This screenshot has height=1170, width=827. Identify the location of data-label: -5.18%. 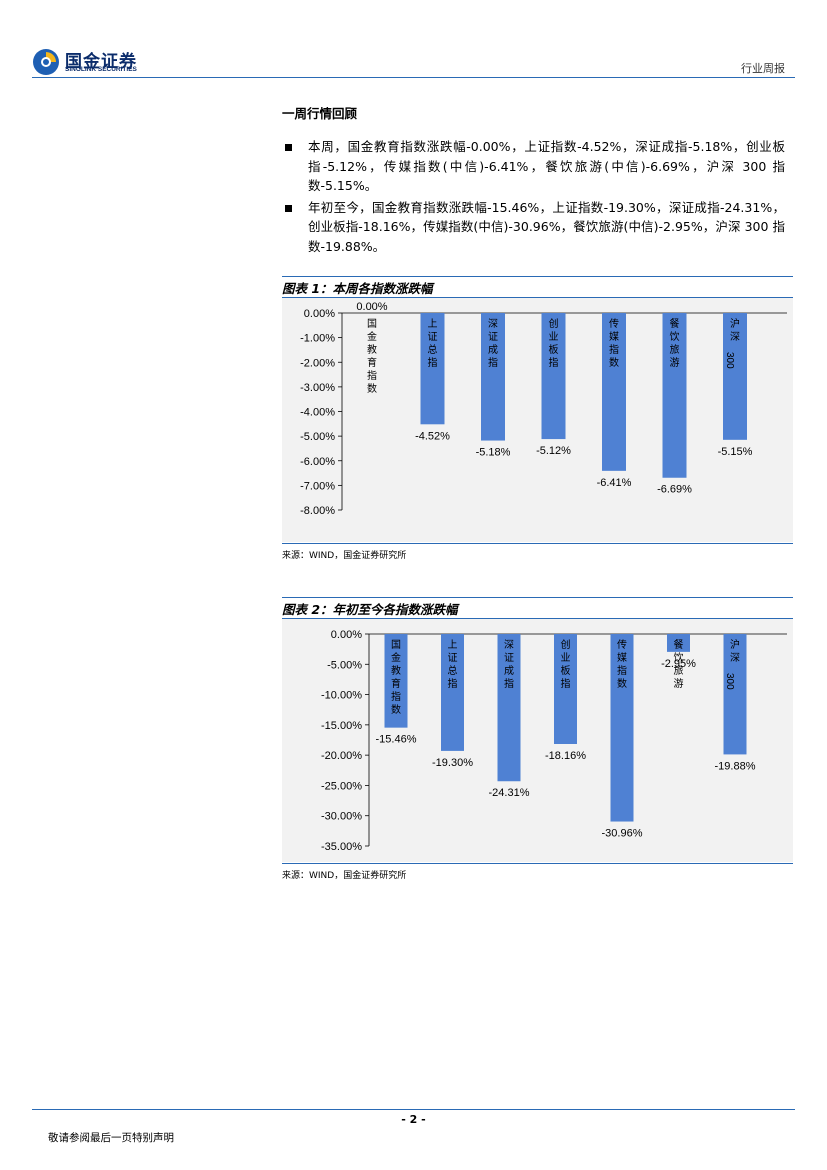
(493, 453).